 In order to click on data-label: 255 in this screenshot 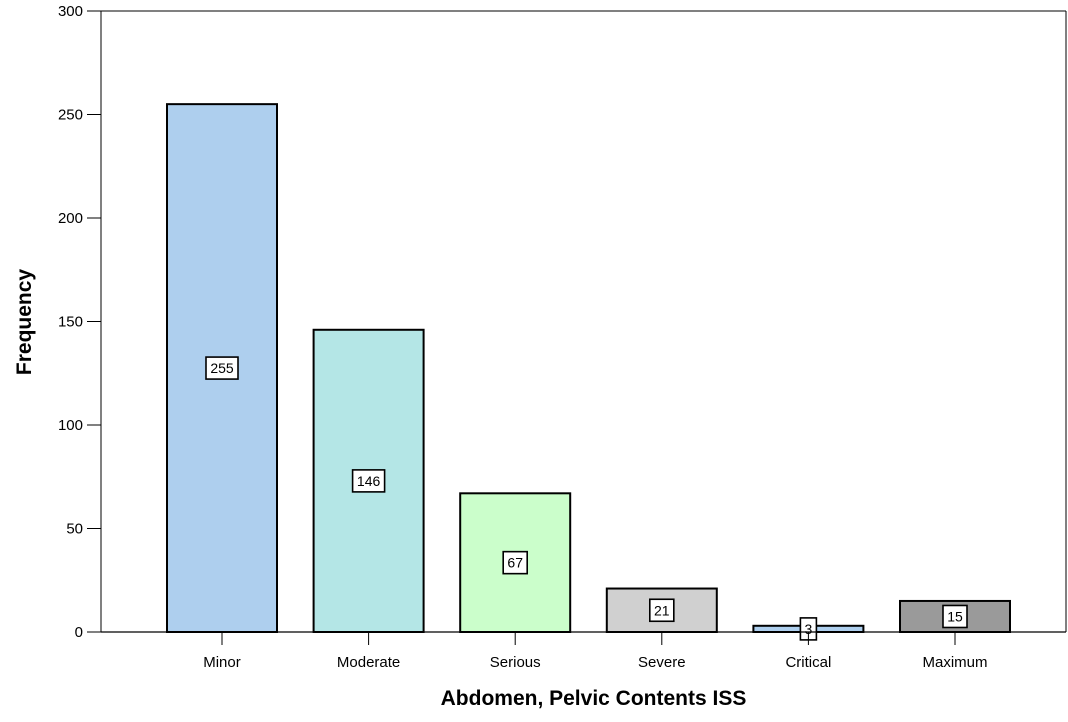, I will do `click(222, 368)`.